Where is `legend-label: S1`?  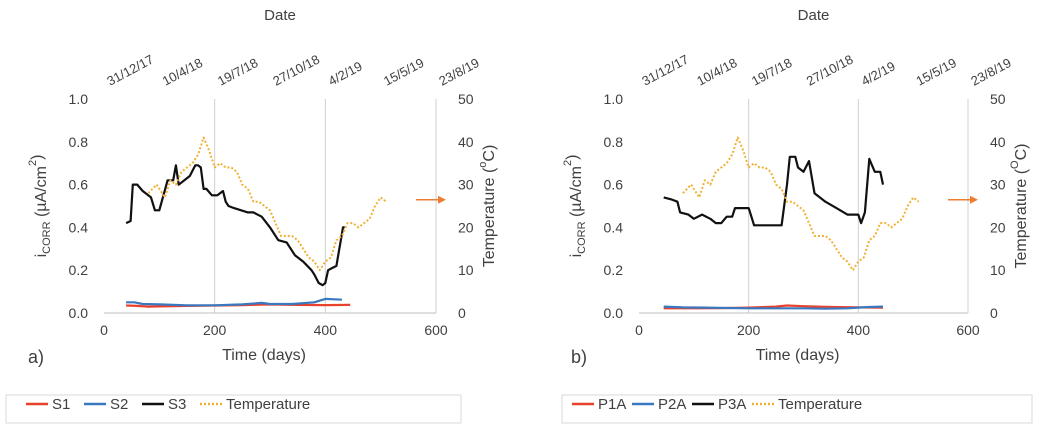 legend-label: S1 is located at coordinates (61, 404).